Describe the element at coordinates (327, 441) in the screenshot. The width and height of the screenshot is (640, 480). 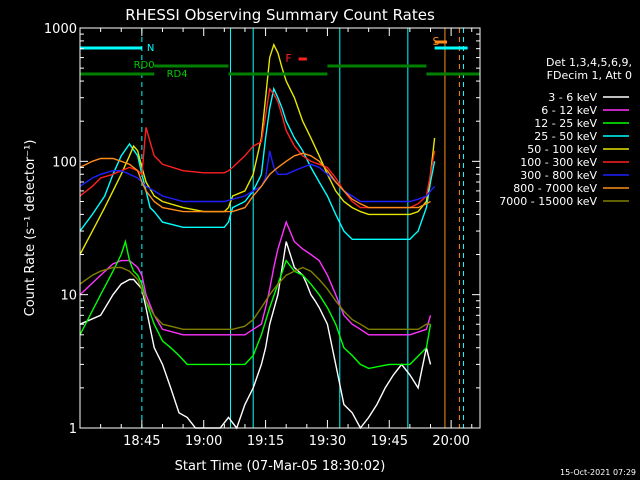
I see `x-tick-label: 19:30` at that location.